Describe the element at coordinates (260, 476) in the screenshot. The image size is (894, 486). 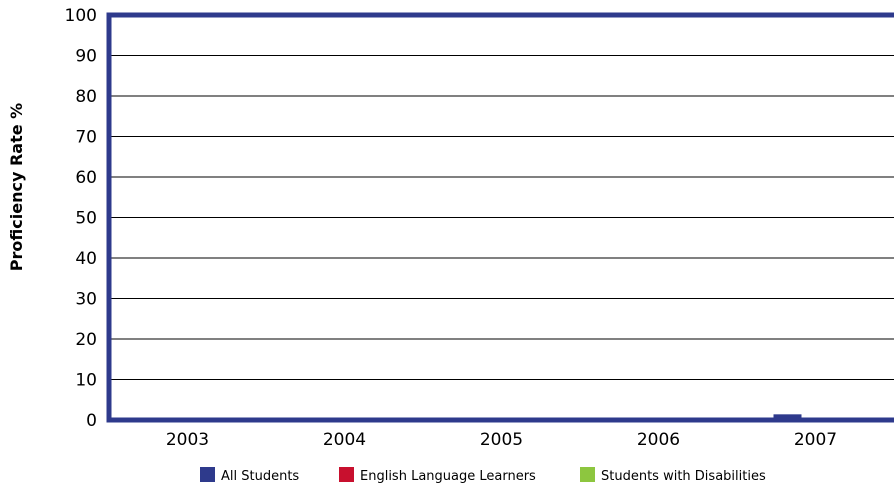
I see `legend-label: All Students` at that location.